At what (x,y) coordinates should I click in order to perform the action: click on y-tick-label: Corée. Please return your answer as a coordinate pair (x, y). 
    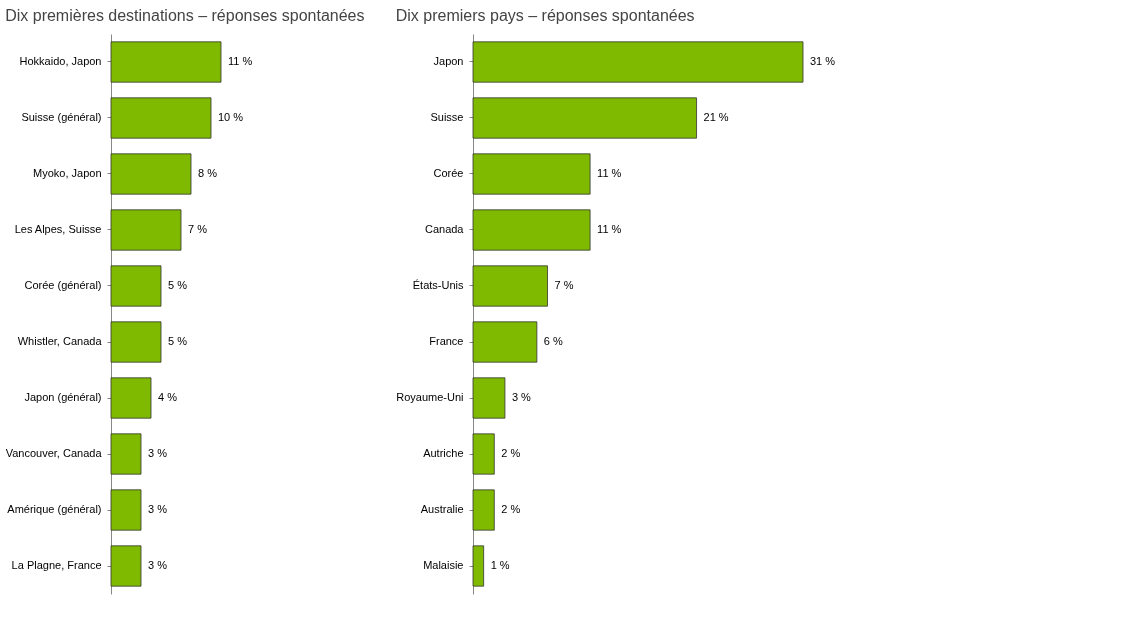
    Looking at the image, I should click on (448, 173).